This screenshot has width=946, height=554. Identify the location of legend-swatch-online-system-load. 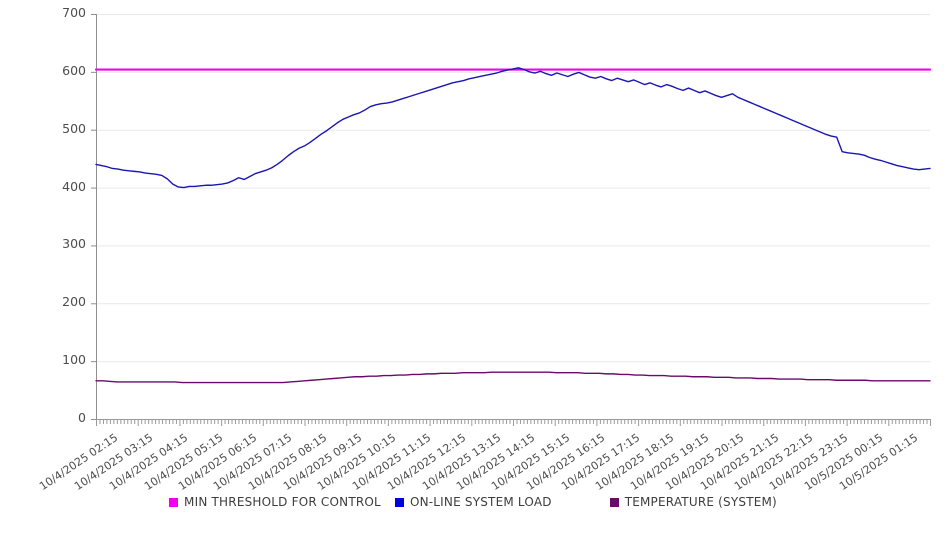
(399, 502).